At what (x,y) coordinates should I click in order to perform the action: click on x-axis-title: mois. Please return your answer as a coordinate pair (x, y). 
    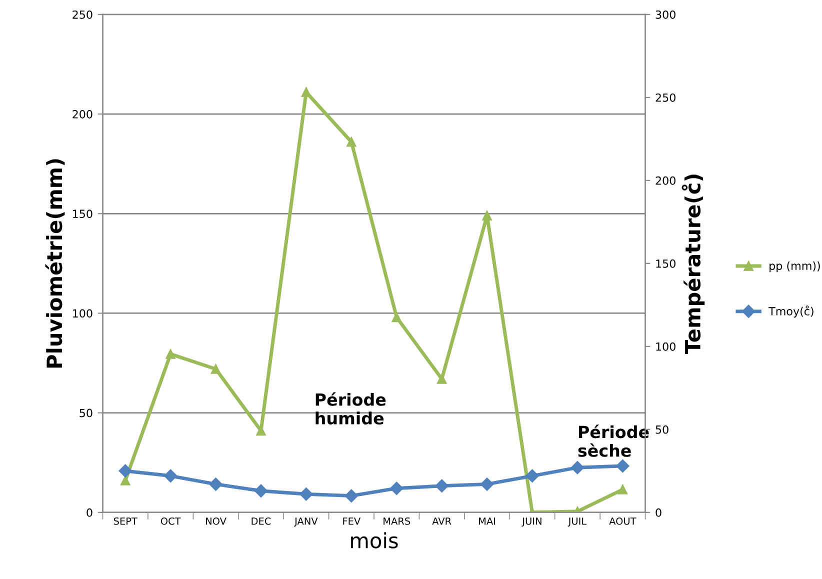
    Looking at the image, I should click on (374, 540).